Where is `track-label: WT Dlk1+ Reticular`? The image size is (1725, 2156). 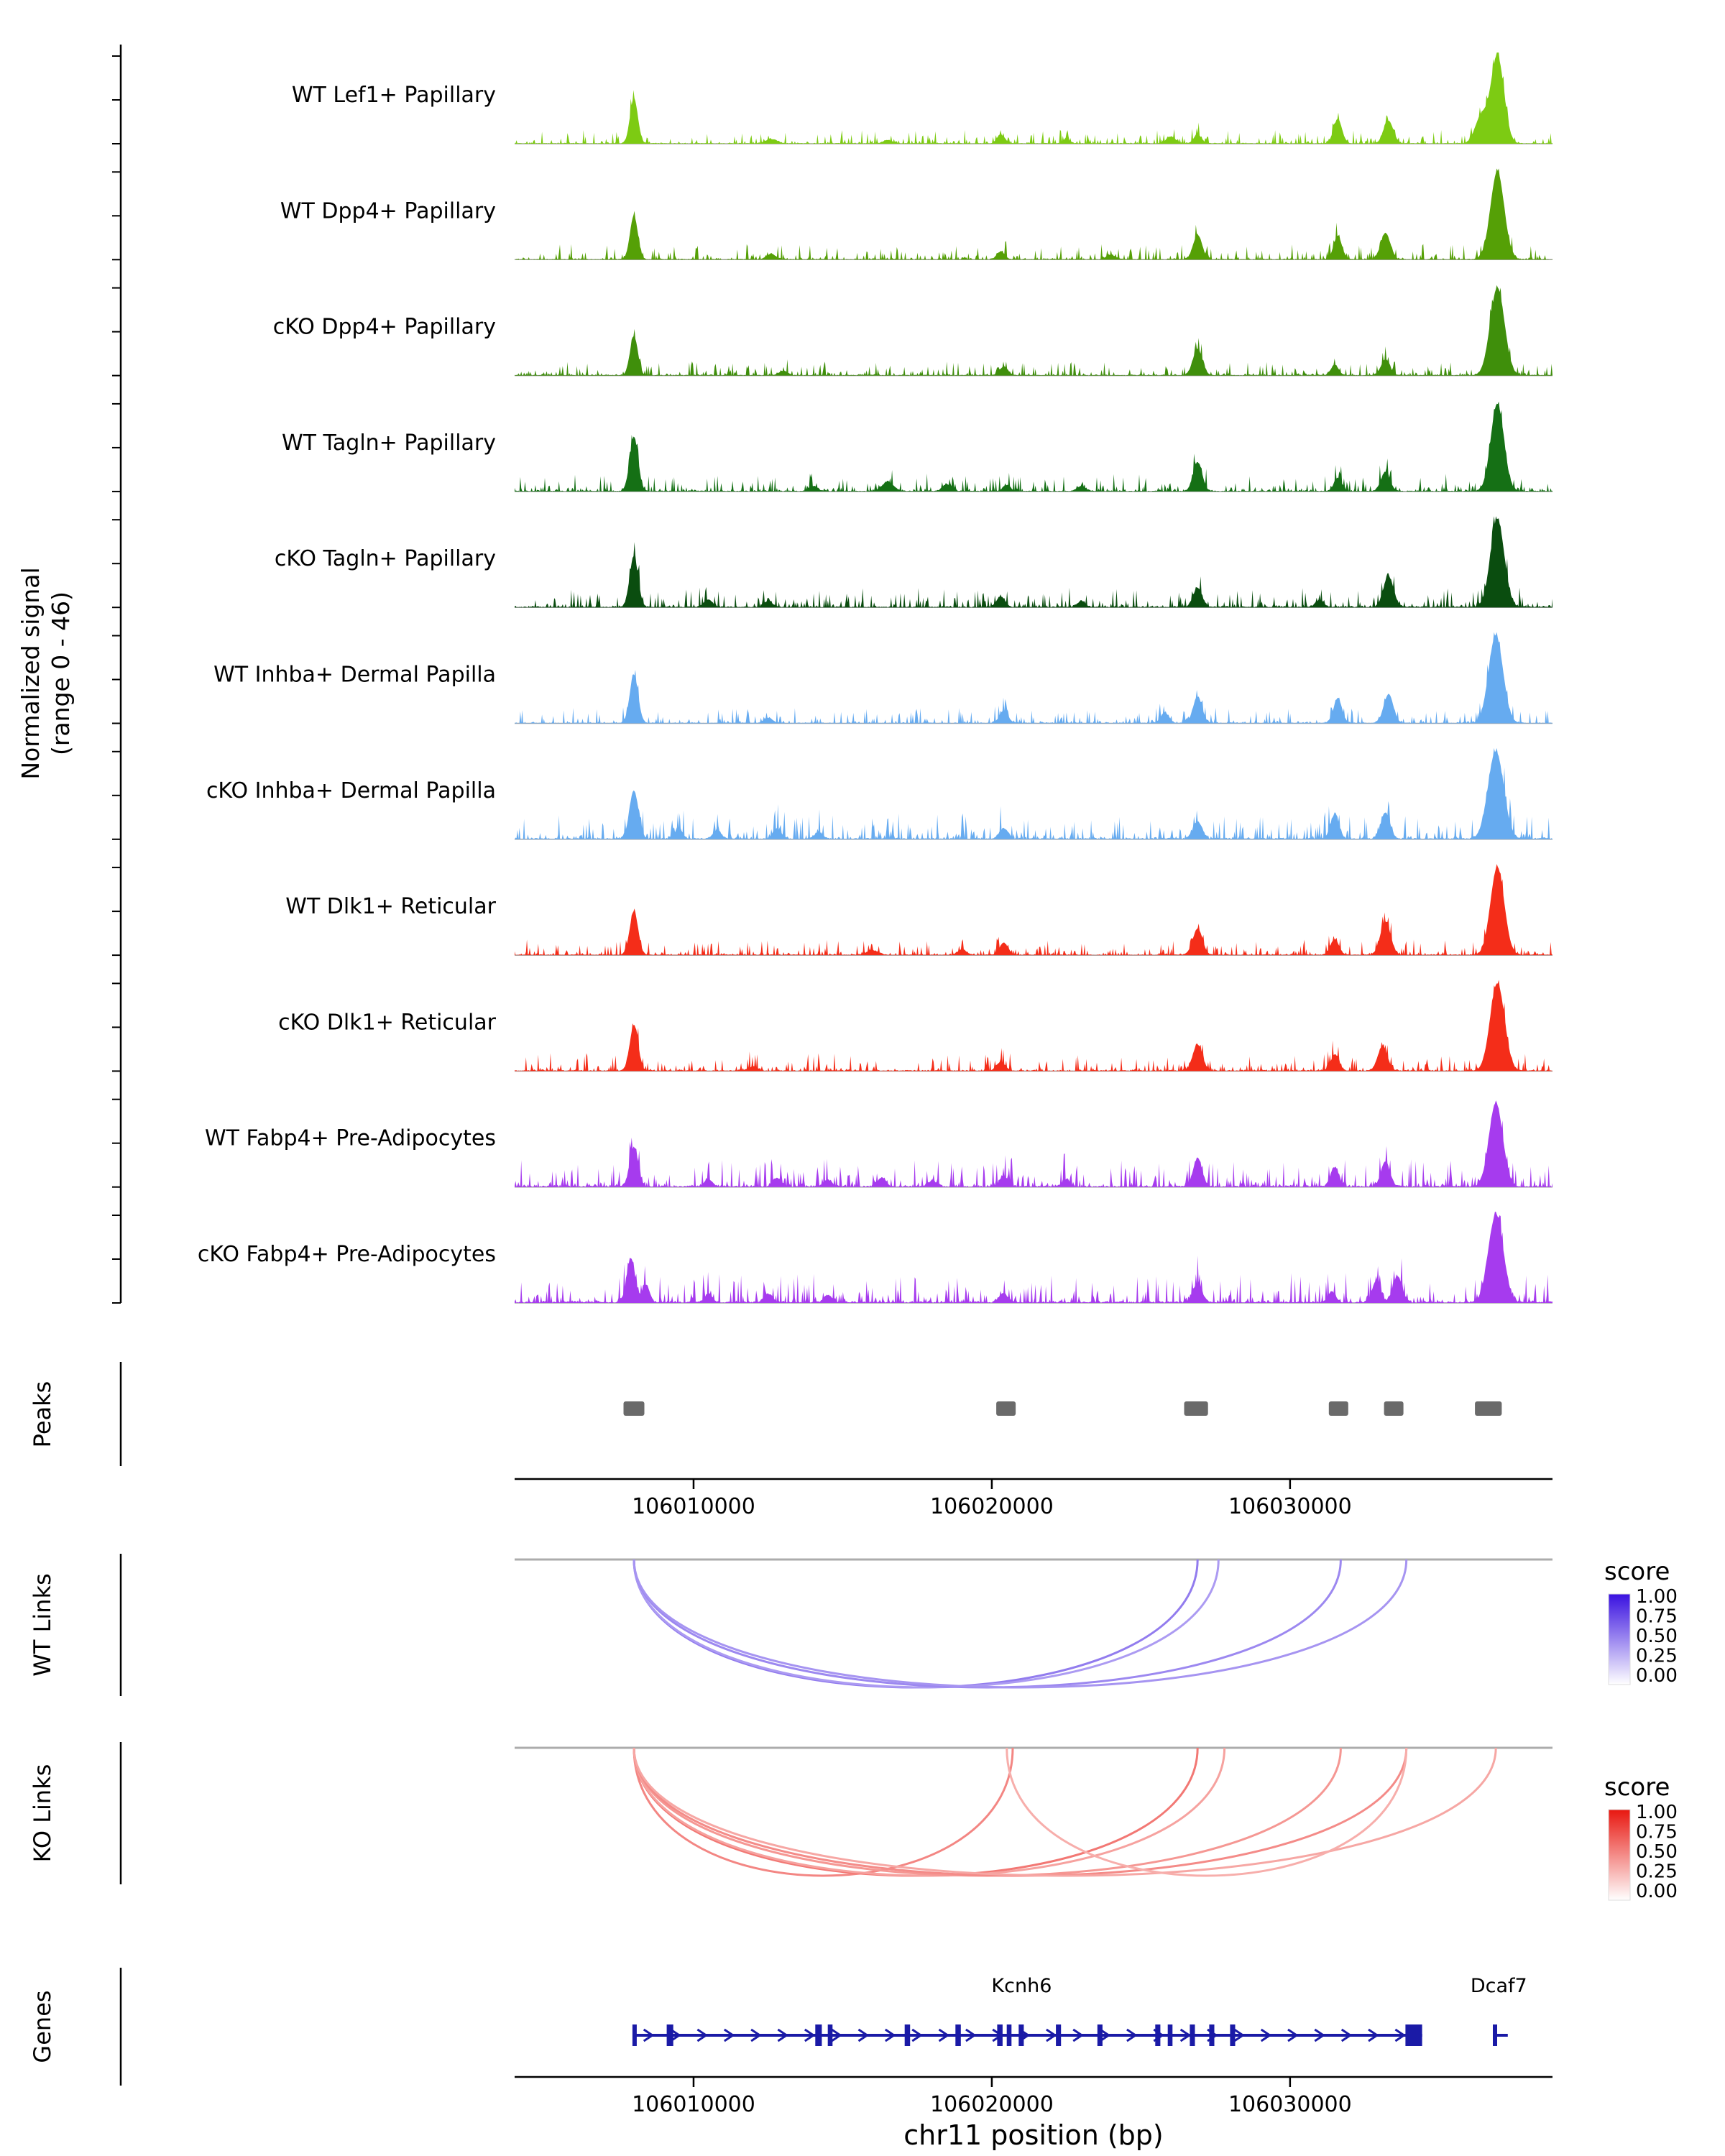
track-label: WT Dlk1+ Reticular is located at coordinates (390, 907).